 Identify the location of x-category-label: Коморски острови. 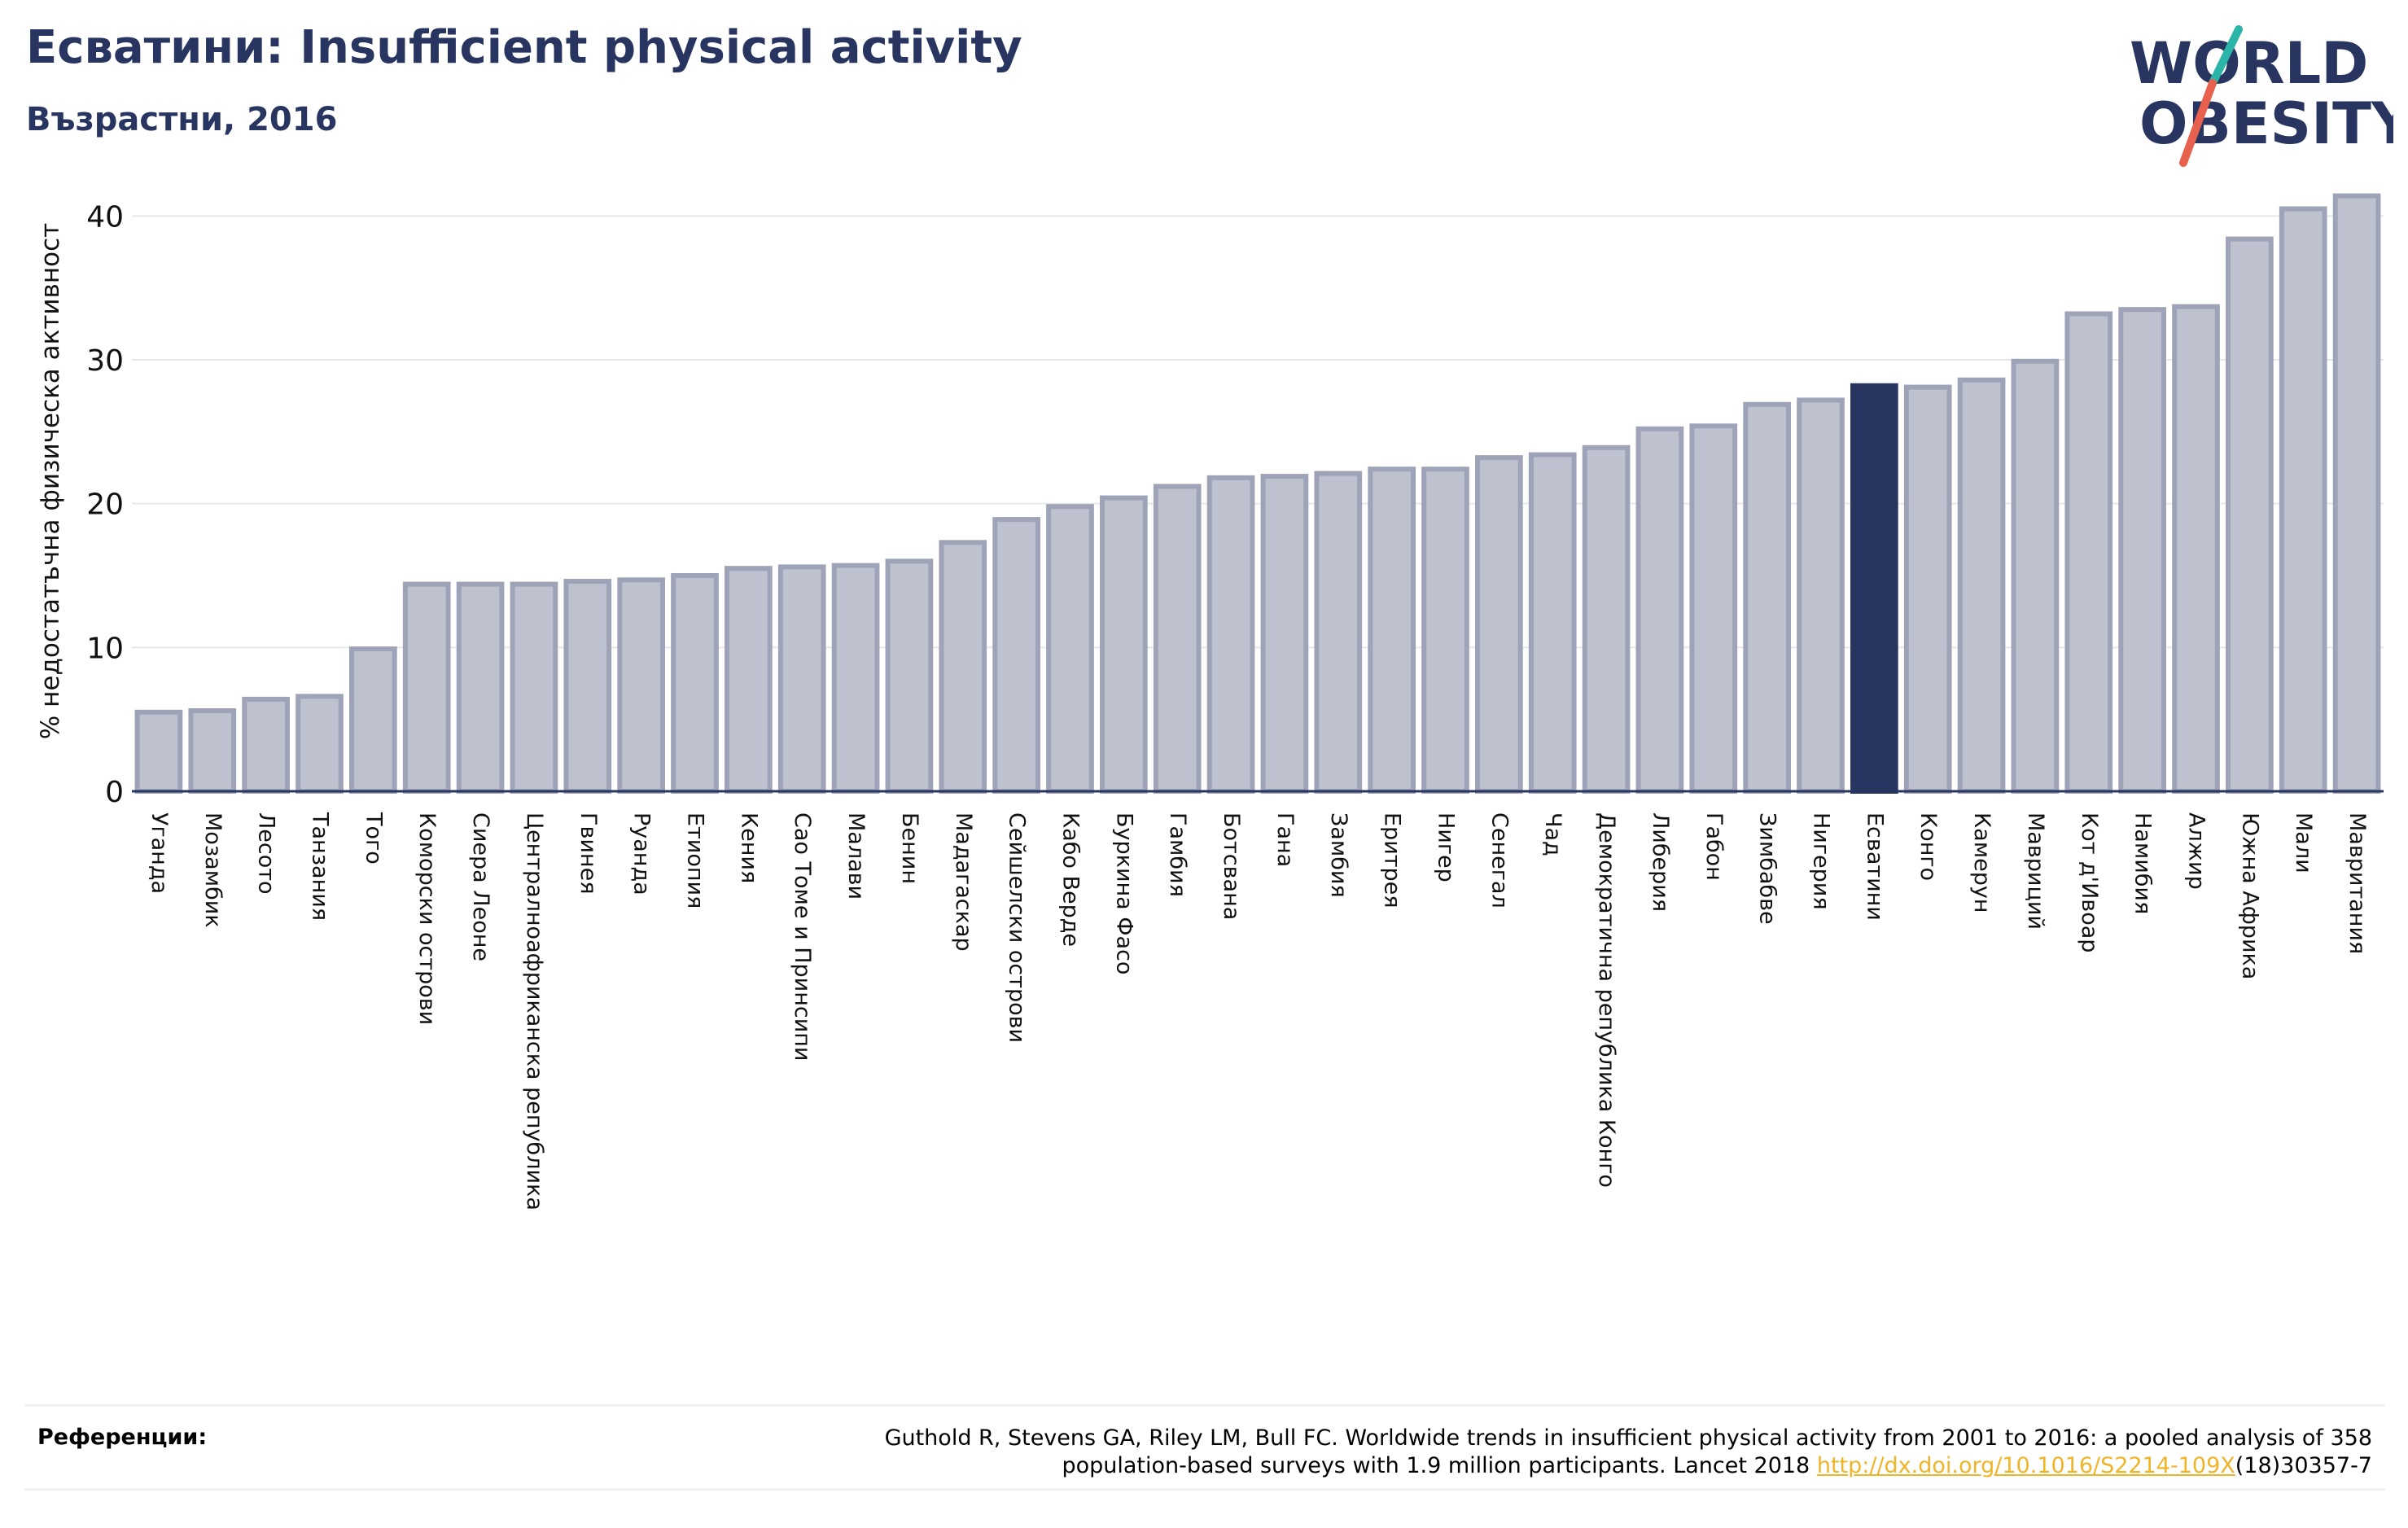
(427, 918).